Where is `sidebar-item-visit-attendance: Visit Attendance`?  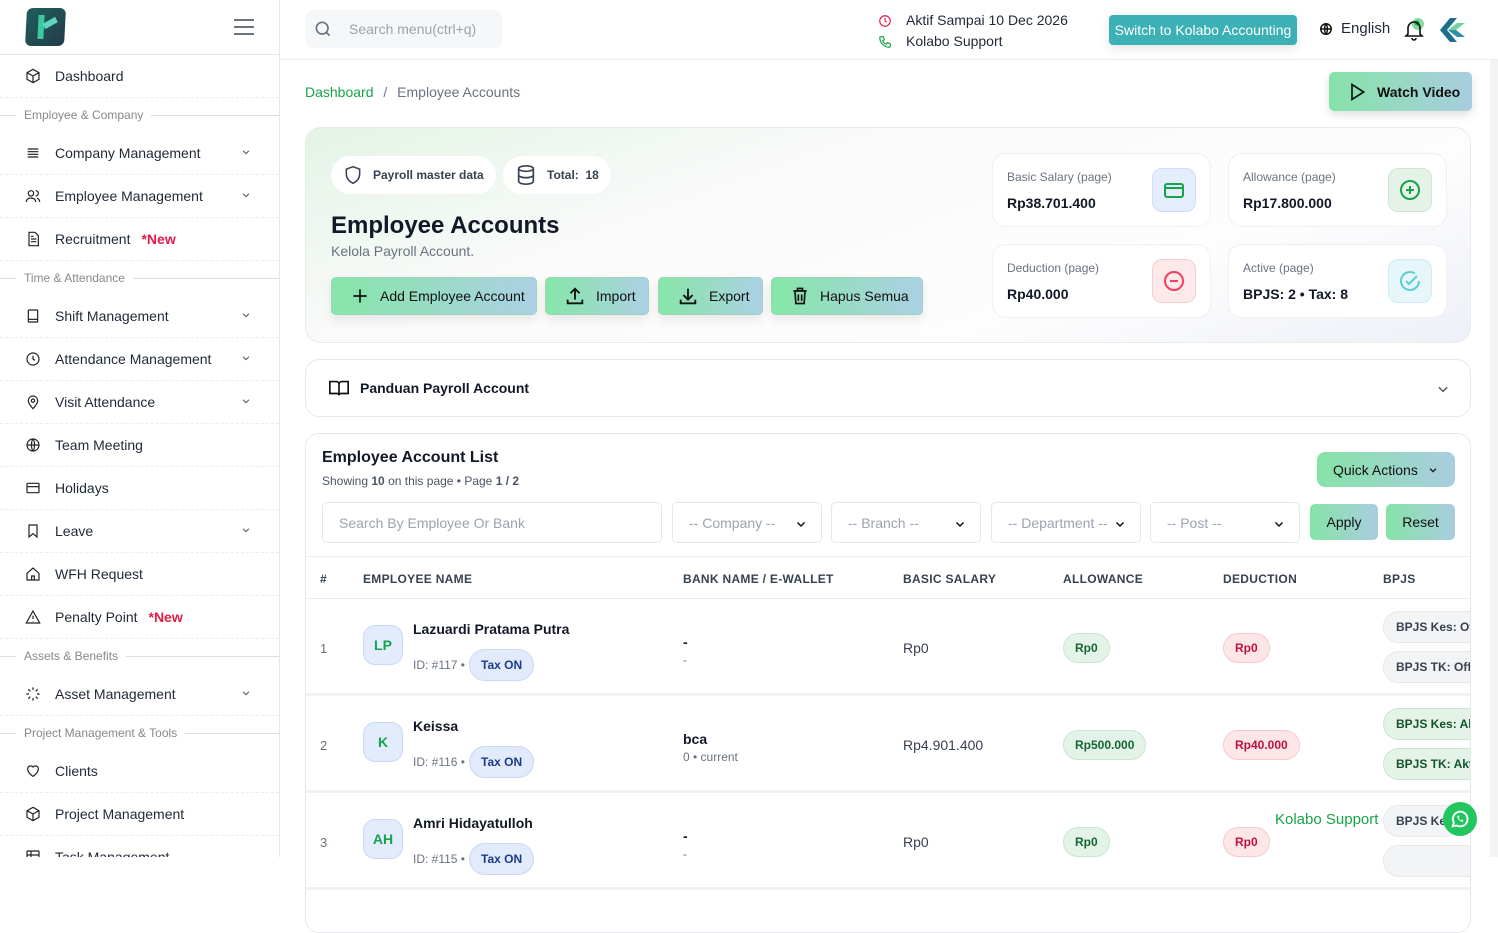 sidebar-item-visit-attendance: Visit Attendance is located at coordinates (139, 402).